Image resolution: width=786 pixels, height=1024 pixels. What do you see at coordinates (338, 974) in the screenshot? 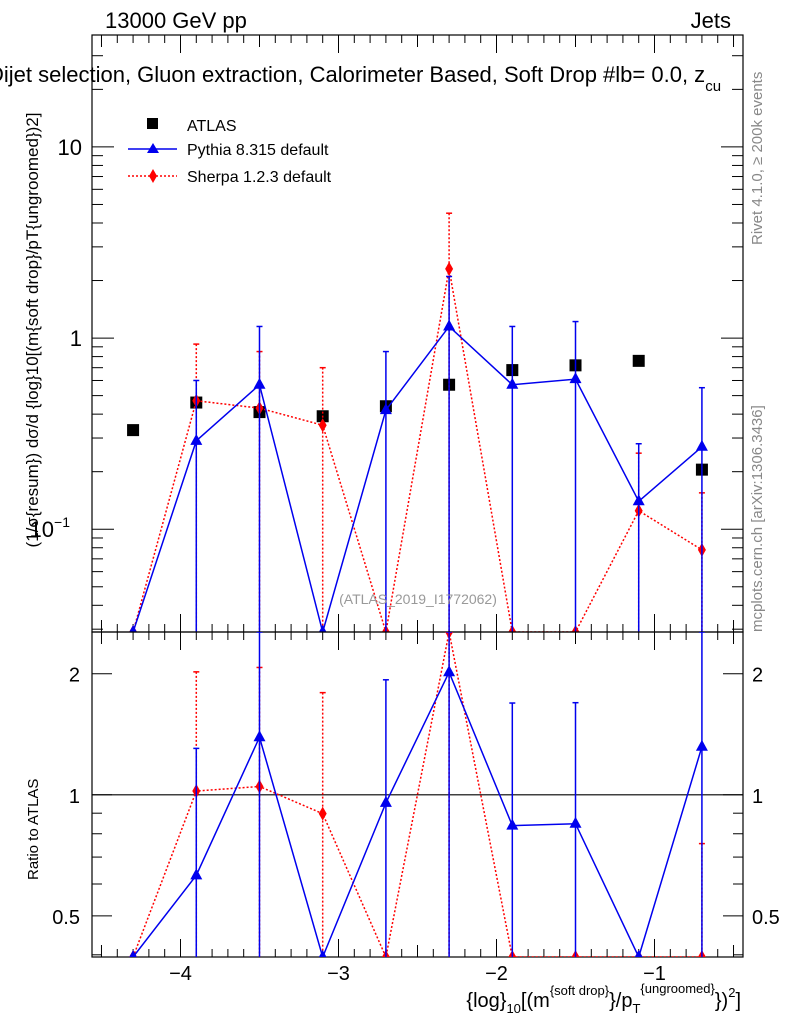
I see `x-tick-label: −3` at bounding box center [338, 974].